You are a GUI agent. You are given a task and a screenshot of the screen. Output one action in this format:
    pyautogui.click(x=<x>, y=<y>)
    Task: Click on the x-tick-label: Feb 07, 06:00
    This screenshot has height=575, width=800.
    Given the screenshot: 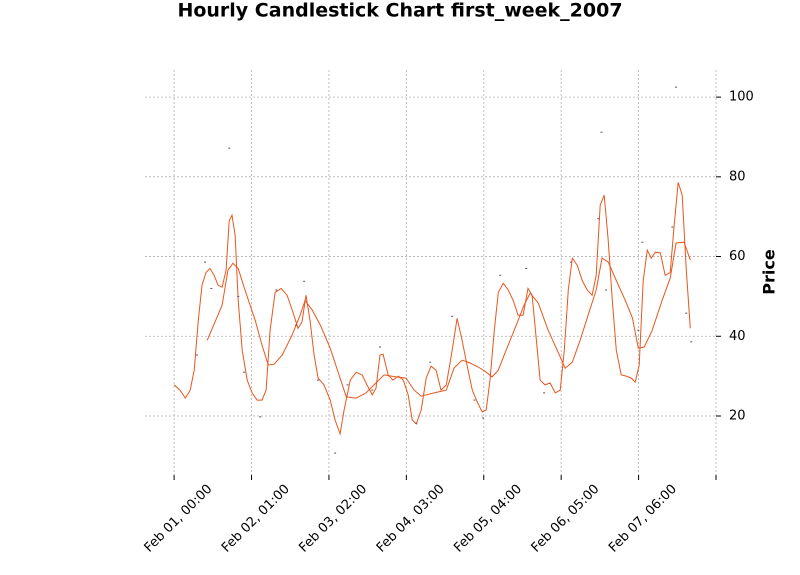 What is the action you would take?
    pyautogui.click(x=643, y=519)
    